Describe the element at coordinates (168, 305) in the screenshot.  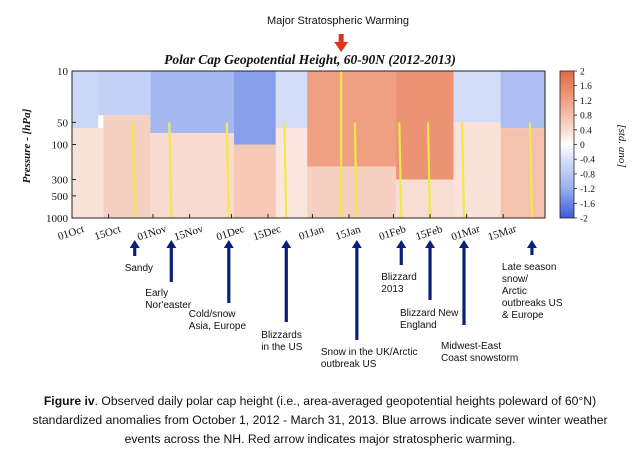
I see `event-label-line: Nor'easter` at that location.